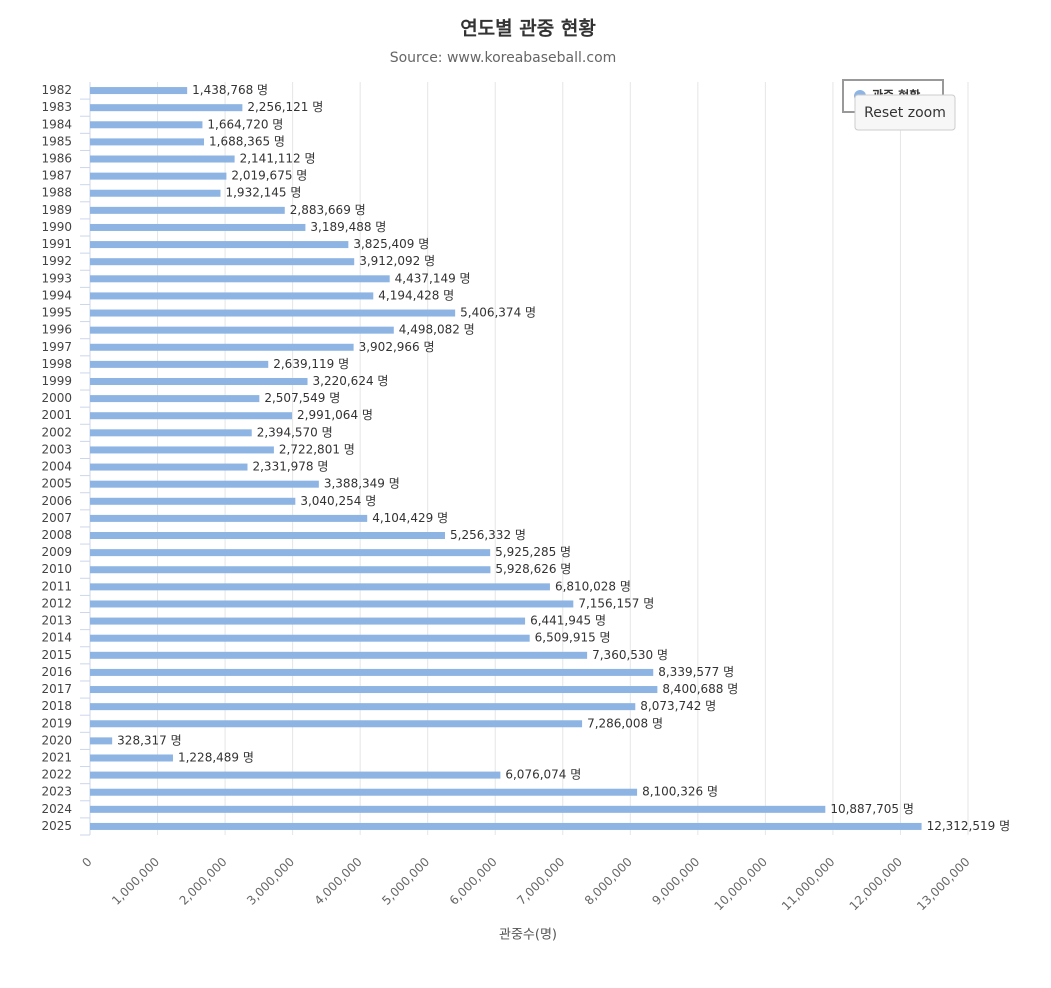 This screenshot has width=1051, height=988. What do you see at coordinates (338, 881) in the screenshot?
I see `x-tick-label: 4,000,000` at bounding box center [338, 881].